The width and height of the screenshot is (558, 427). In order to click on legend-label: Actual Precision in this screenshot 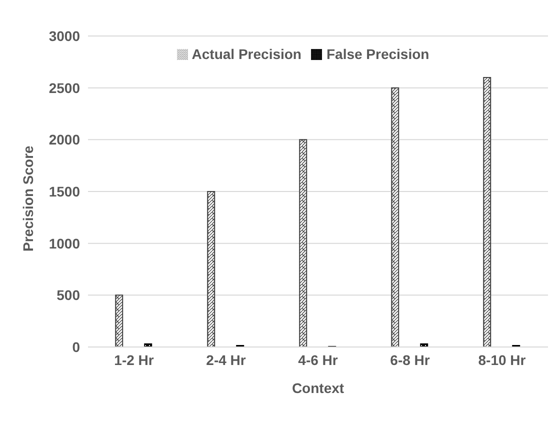, I will do `click(247, 54)`.